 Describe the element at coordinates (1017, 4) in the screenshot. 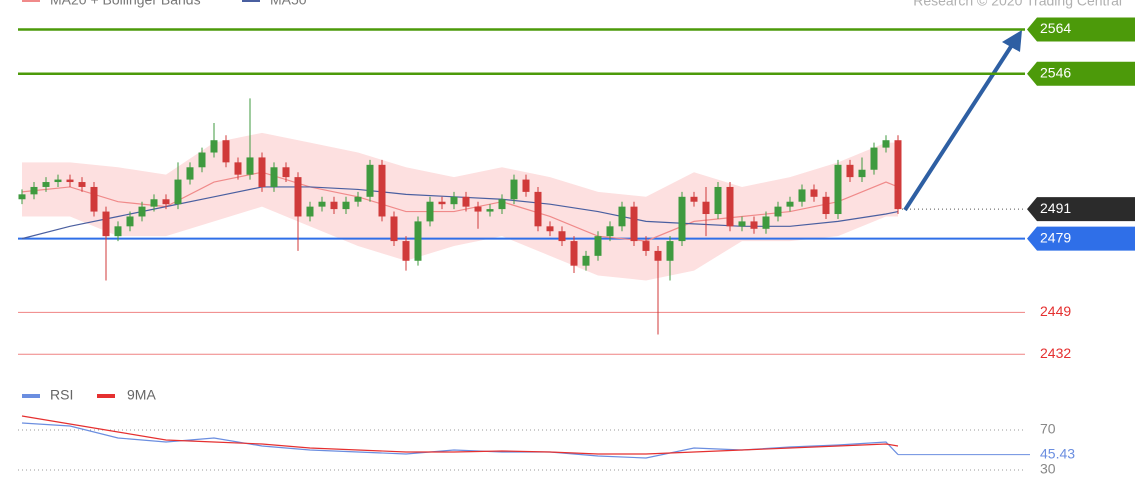

I see `credit: Research © 2020 Trading Central` at that location.